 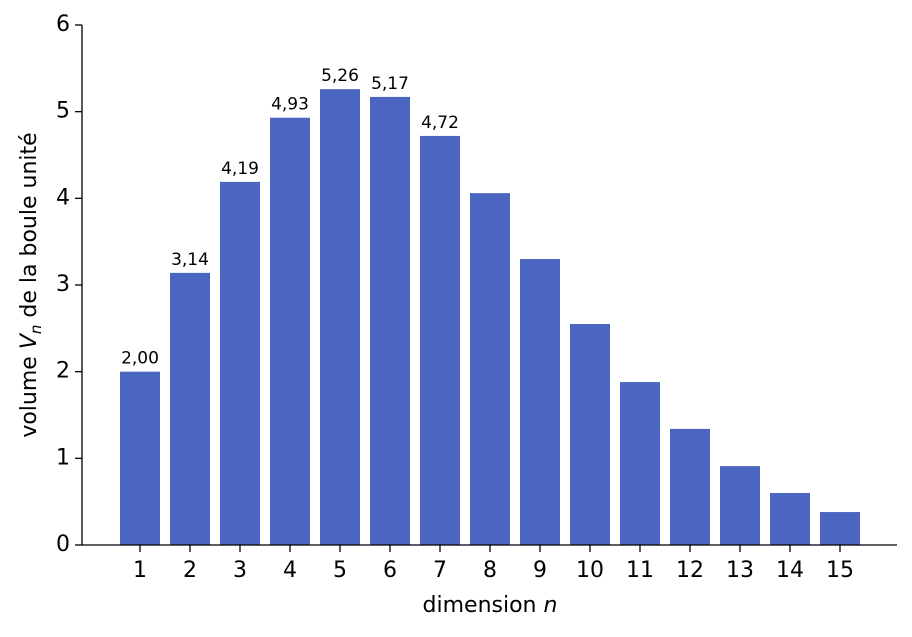 What do you see at coordinates (63, 457) in the screenshot?
I see `y-tick-label: 1` at bounding box center [63, 457].